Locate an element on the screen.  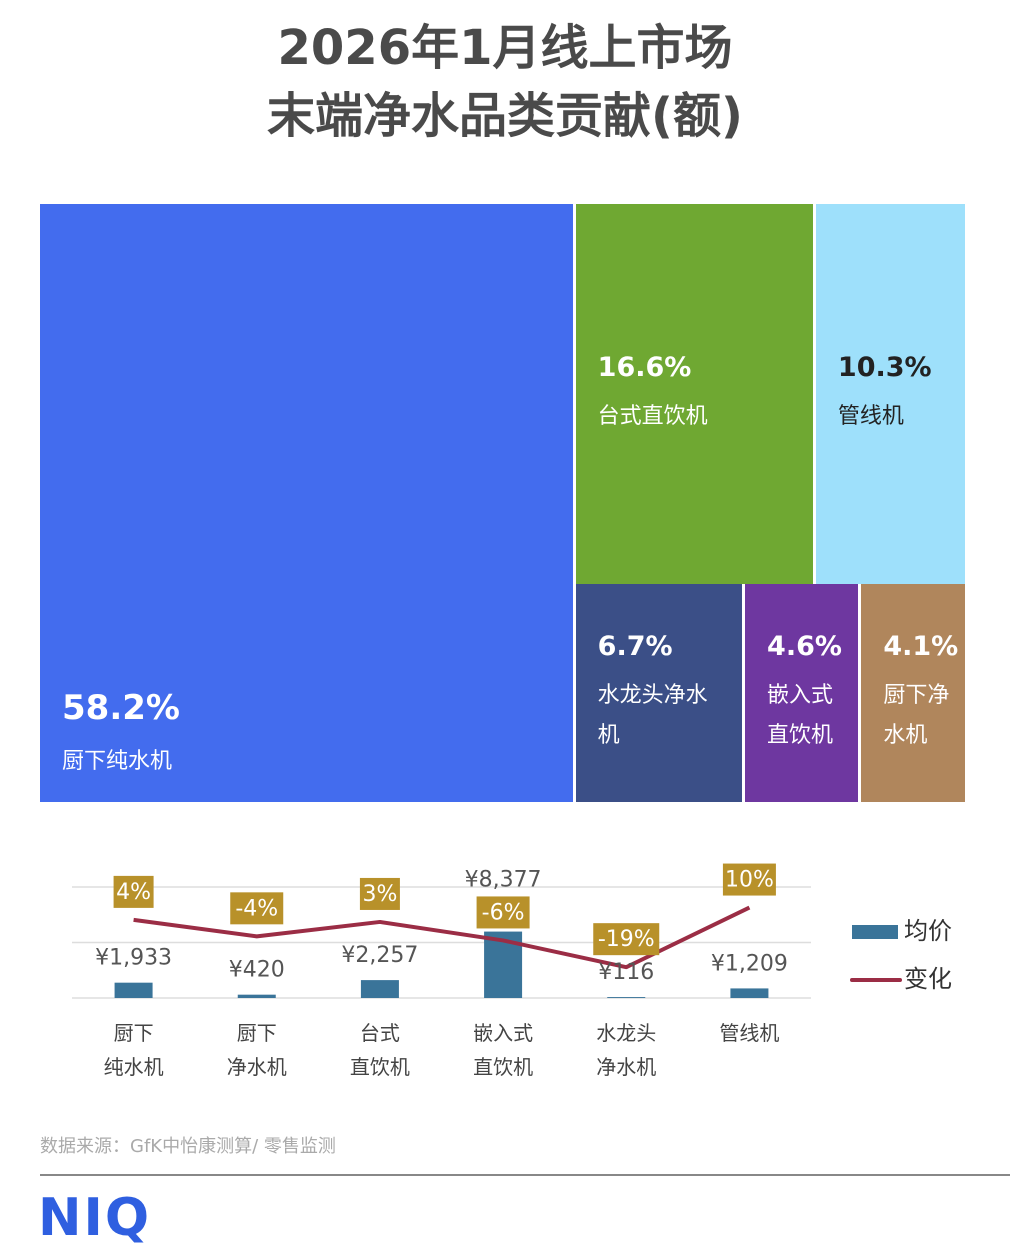
treemap-tile: 4.6% 嵌入式直饮机 is located at coordinates (802, 693).